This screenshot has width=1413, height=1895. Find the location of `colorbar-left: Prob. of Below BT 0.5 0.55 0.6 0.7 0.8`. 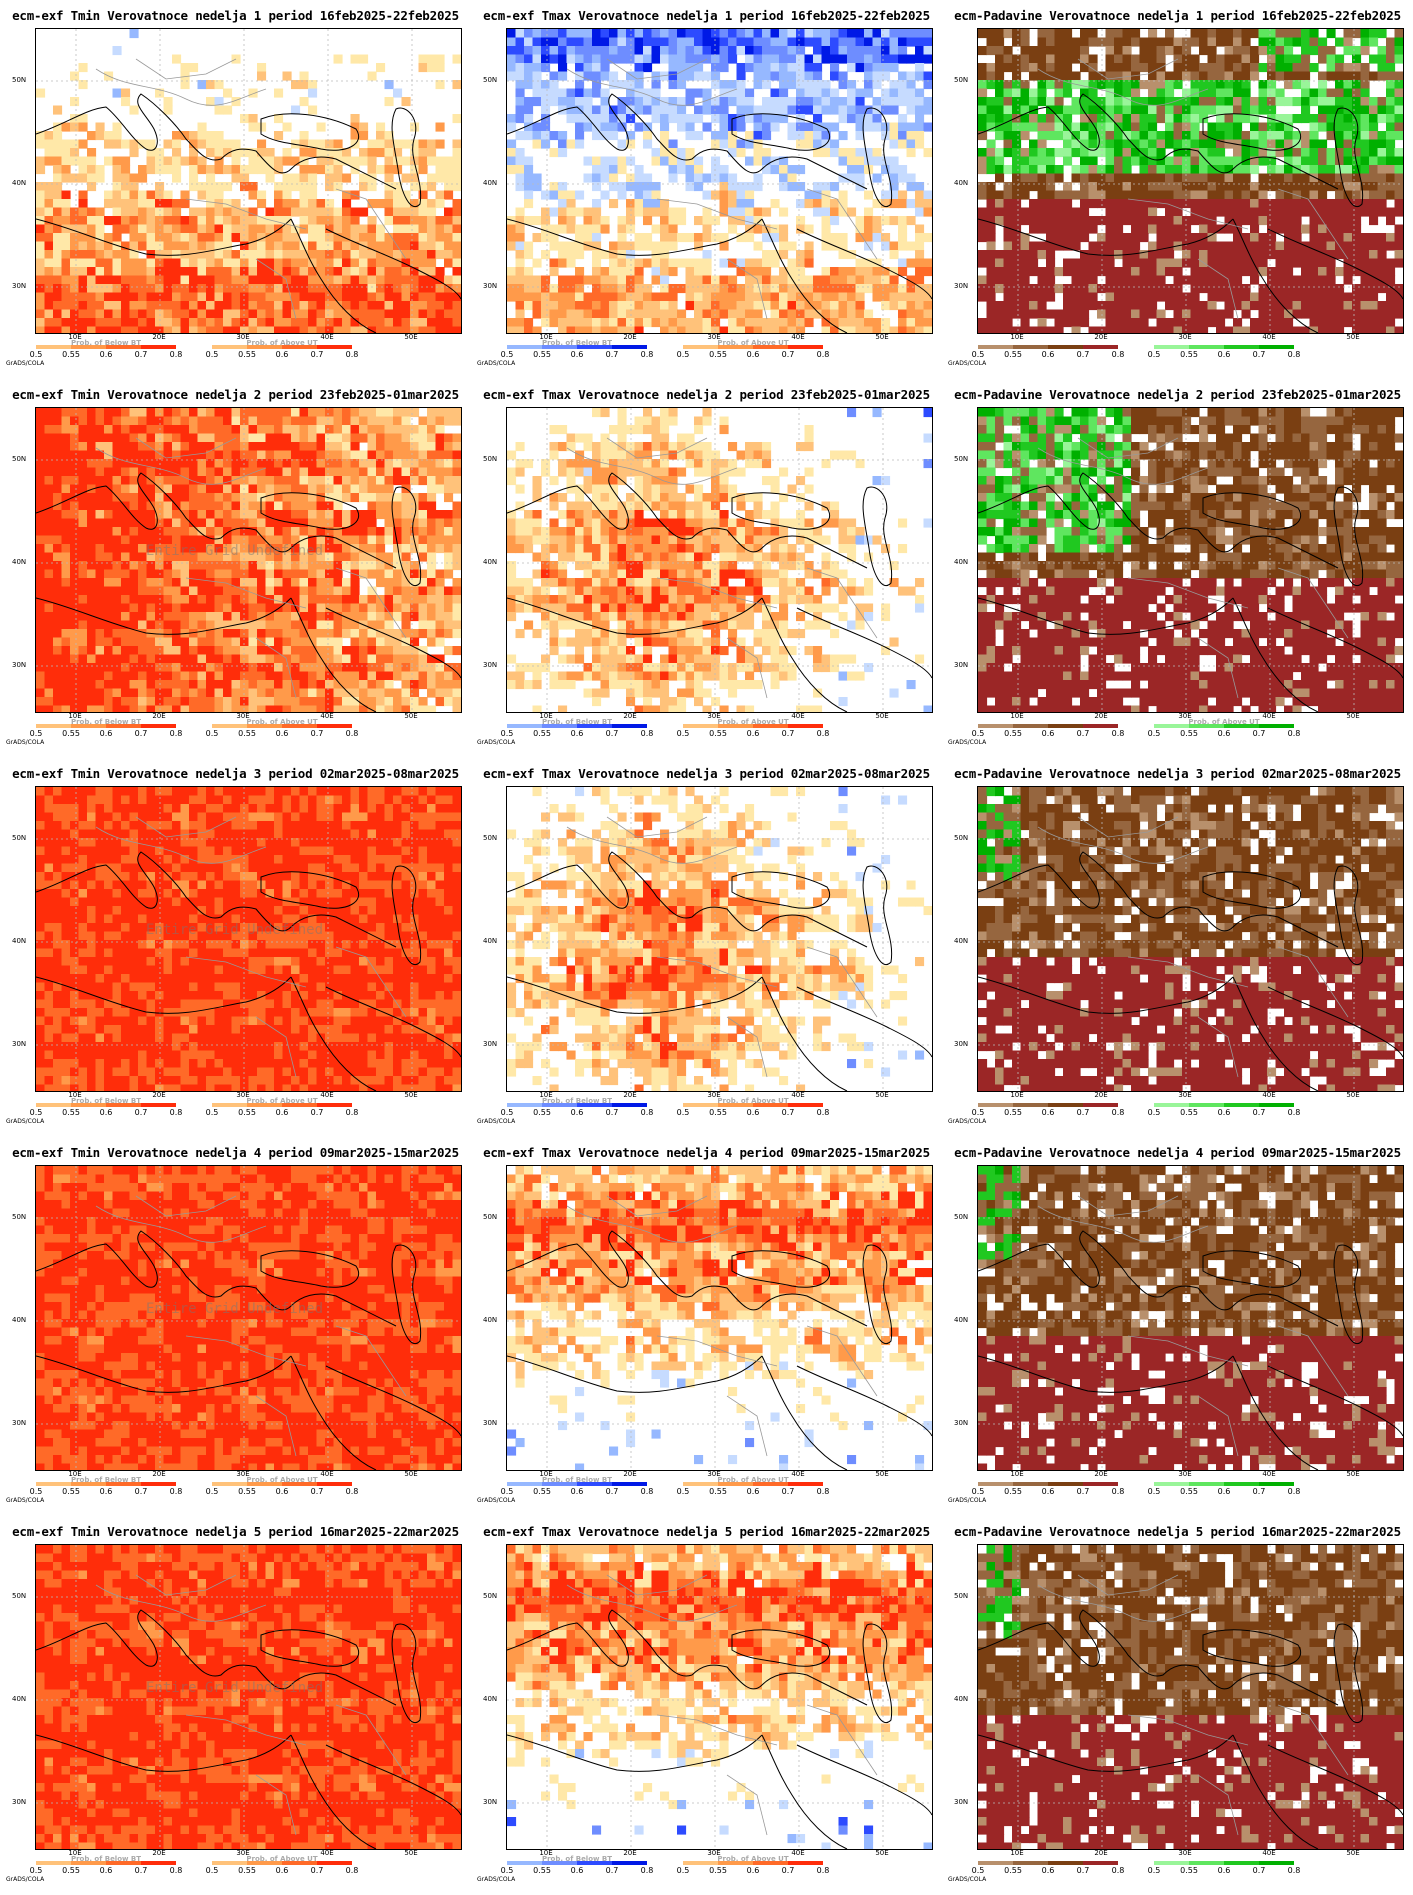

colorbar-left: Prob. of Below BT 0.5 0.55 0.6 0.7 0.8 is located at coordinates (106, 349).